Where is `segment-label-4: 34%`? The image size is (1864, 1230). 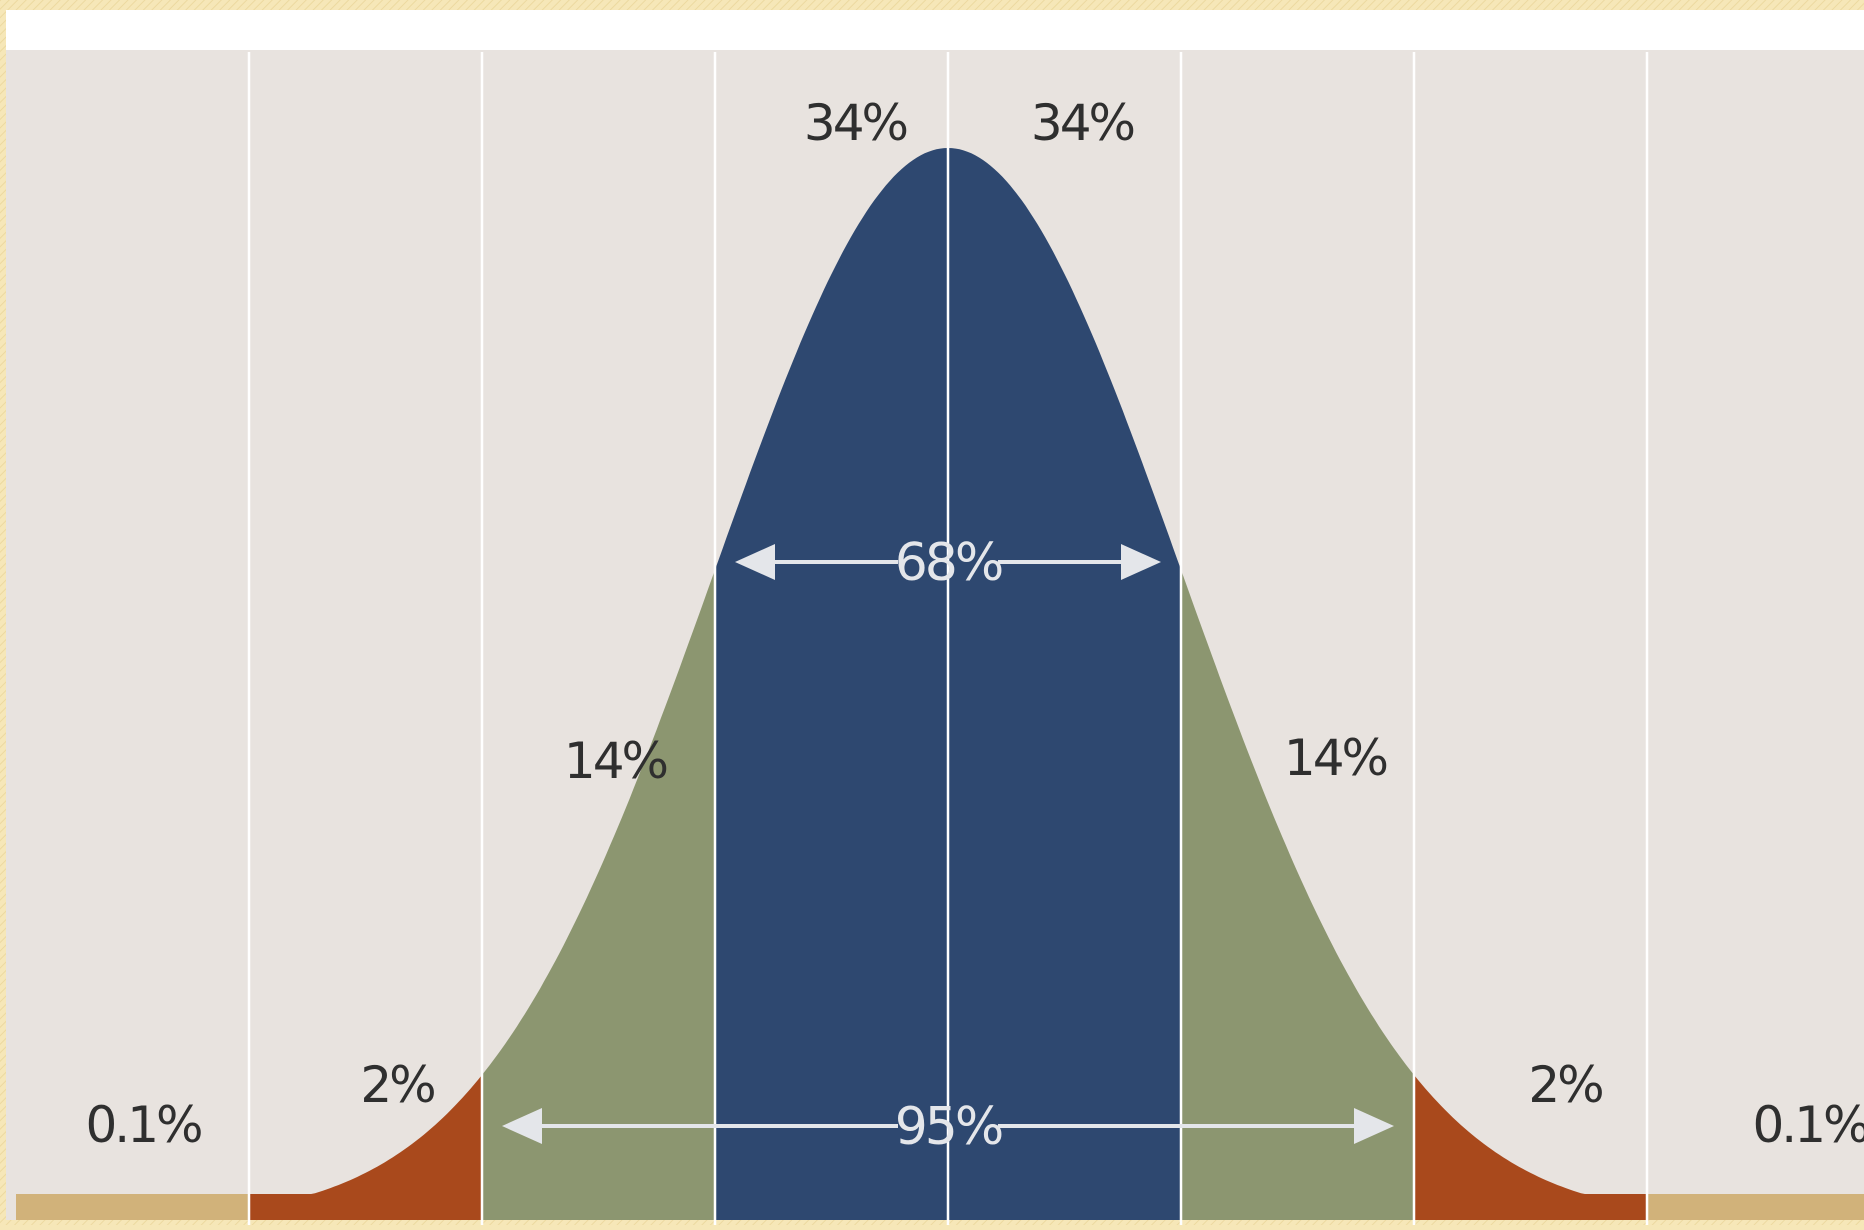
segment-label-4: 34% is located at coordinates (1082, 123).